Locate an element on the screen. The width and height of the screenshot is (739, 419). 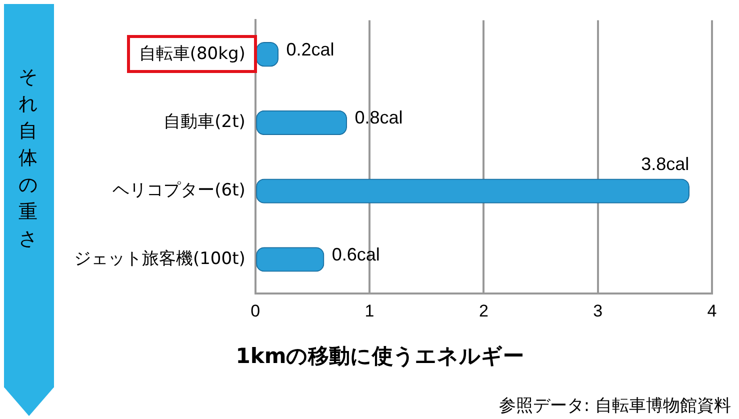
x-tick-label: 4 is located at coordinates (712, 310).